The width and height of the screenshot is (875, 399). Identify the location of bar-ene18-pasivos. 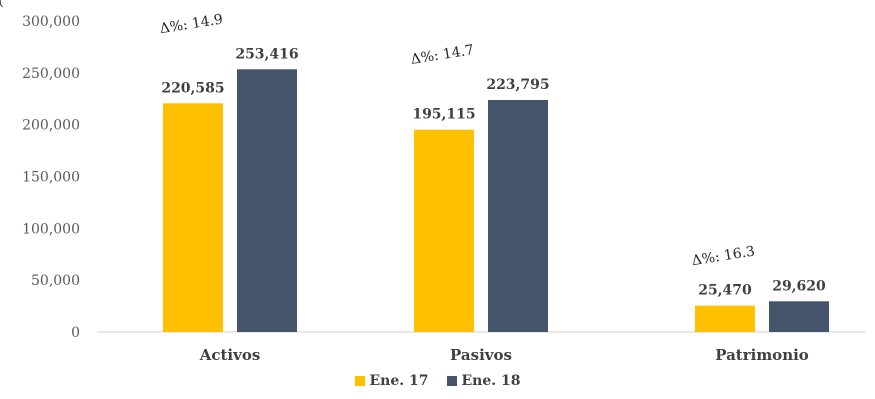
(518, 216).